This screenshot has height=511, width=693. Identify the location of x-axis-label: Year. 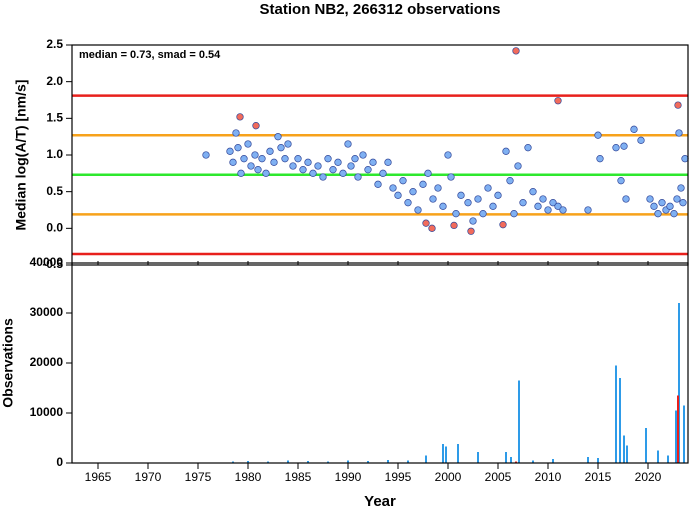
(380, 501).